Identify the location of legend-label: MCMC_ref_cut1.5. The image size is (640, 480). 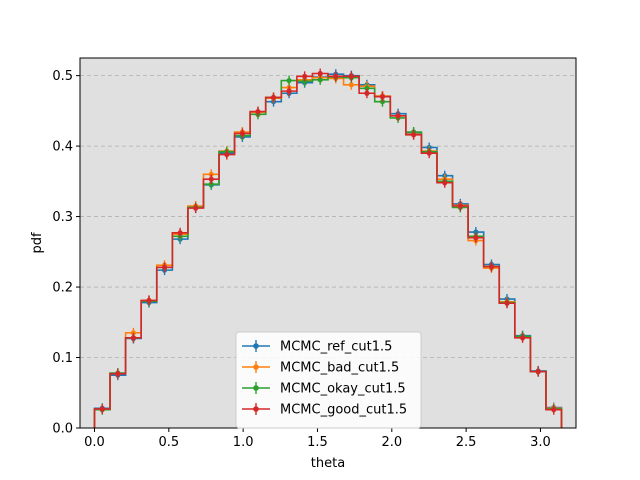
(336, 347).